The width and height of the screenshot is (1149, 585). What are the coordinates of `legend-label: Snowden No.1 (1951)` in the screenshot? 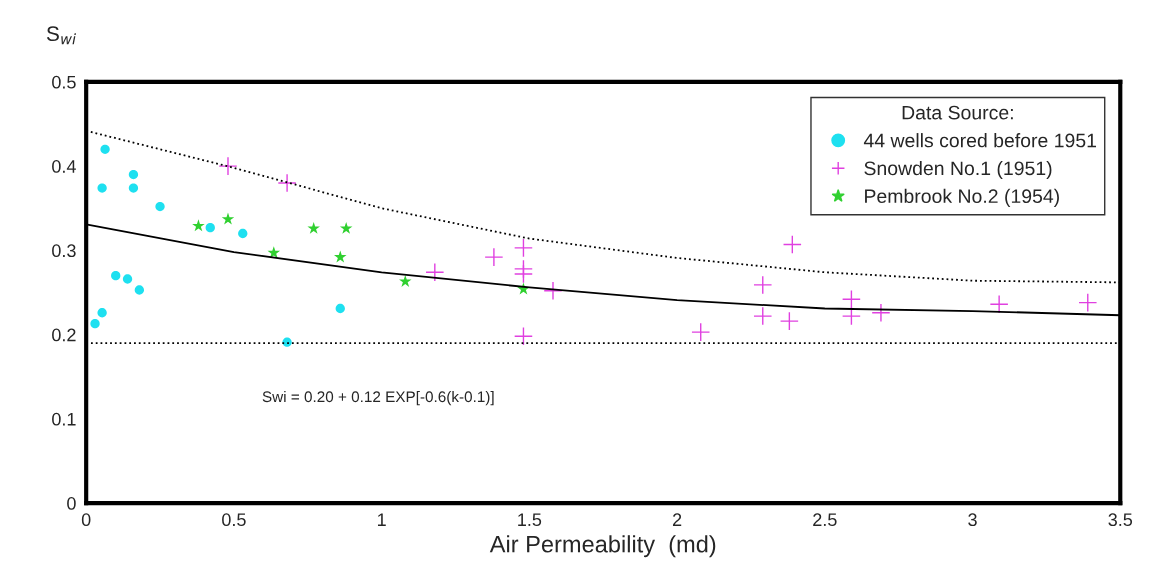 It's located at (958, 170).